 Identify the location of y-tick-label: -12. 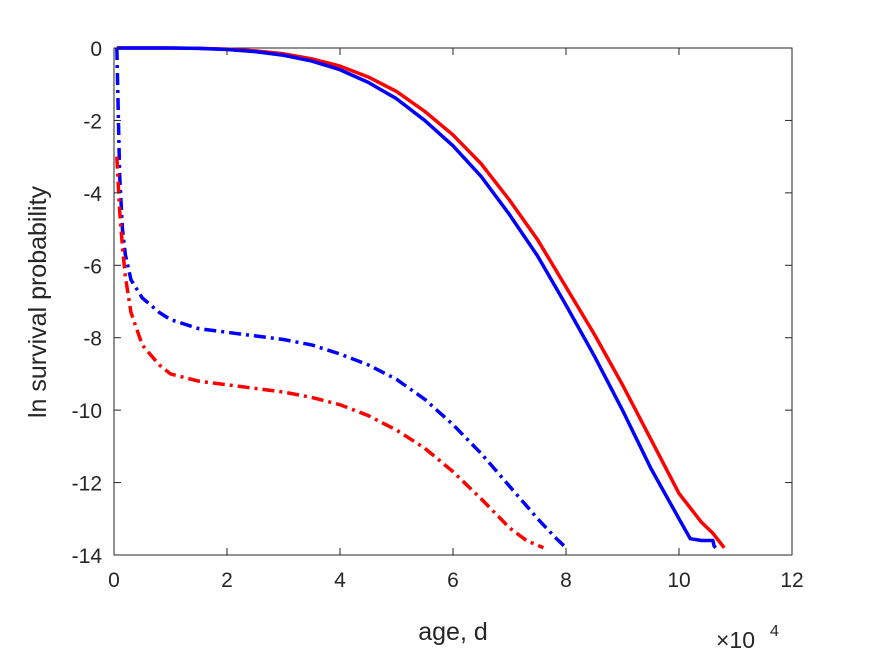
(87, 484).